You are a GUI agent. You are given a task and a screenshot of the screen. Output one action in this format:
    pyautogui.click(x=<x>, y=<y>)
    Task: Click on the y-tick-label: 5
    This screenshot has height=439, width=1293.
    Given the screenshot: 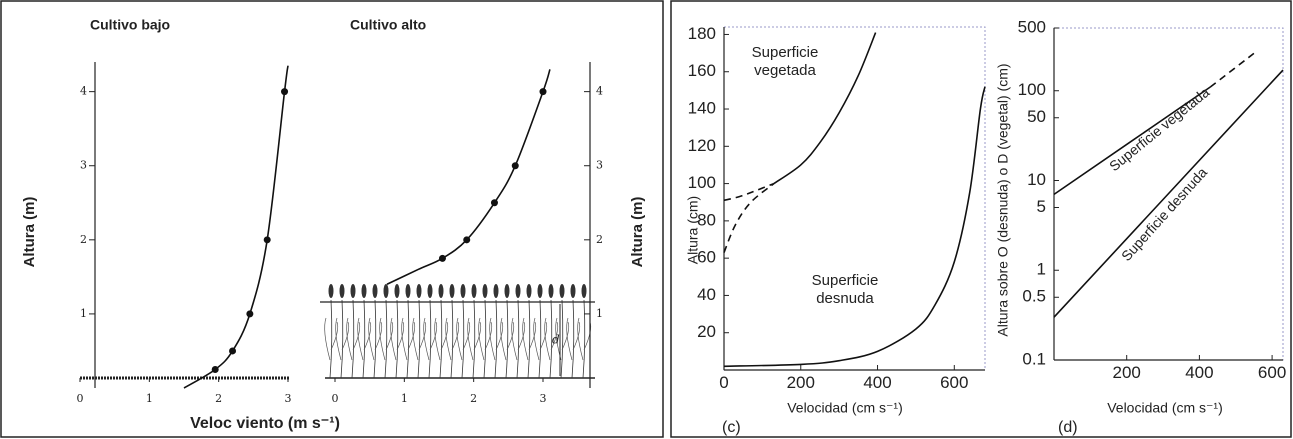 What is the action you would take?
    pyautogui.click(x=1041, y=206)
    